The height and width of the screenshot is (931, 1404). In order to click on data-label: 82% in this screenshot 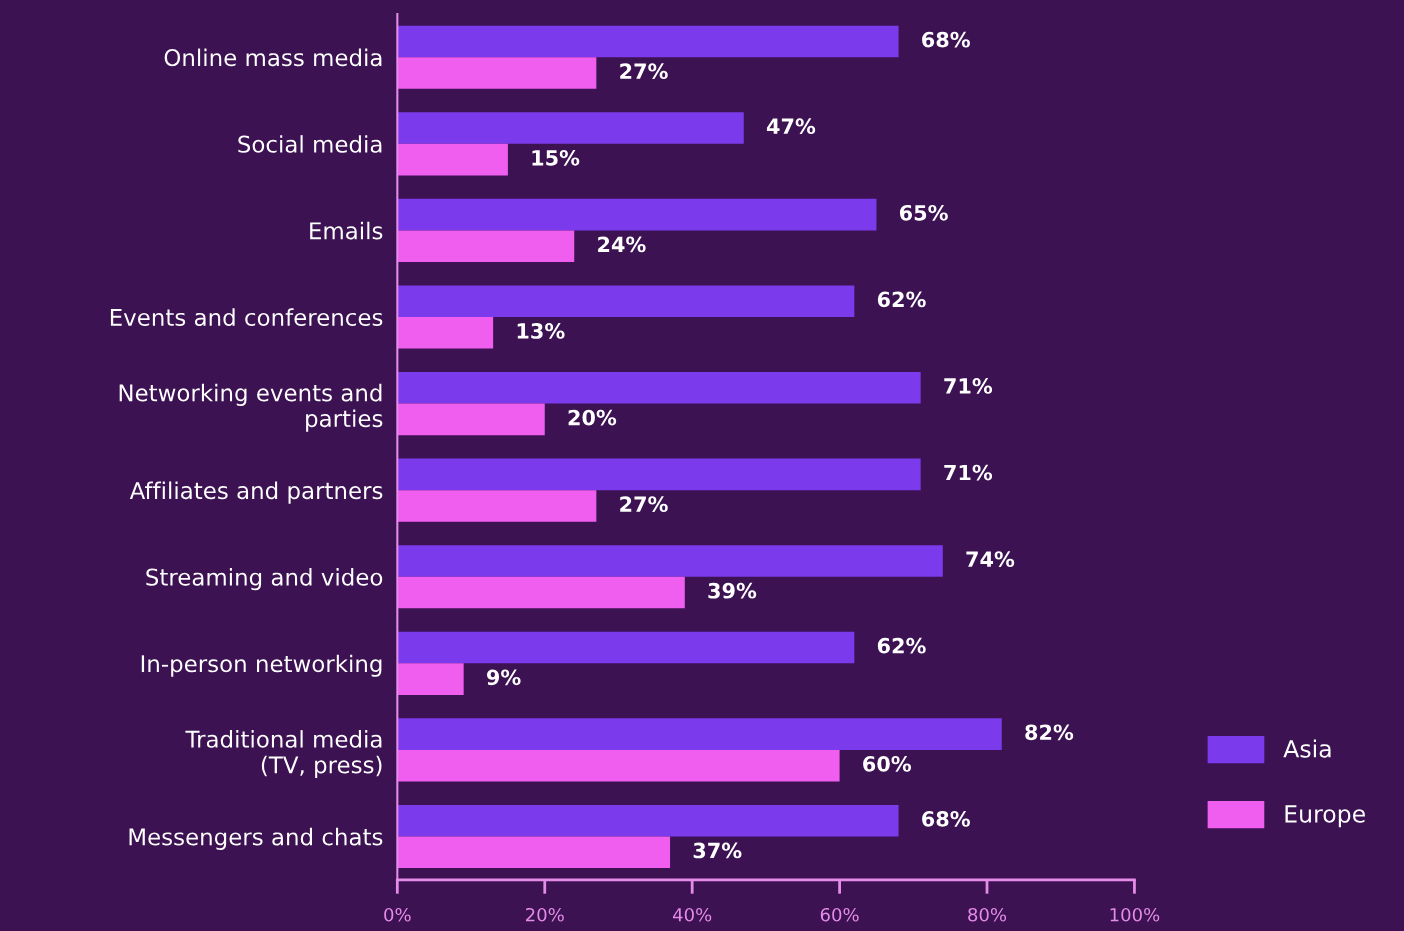, I will do `click(1049, 732)`.